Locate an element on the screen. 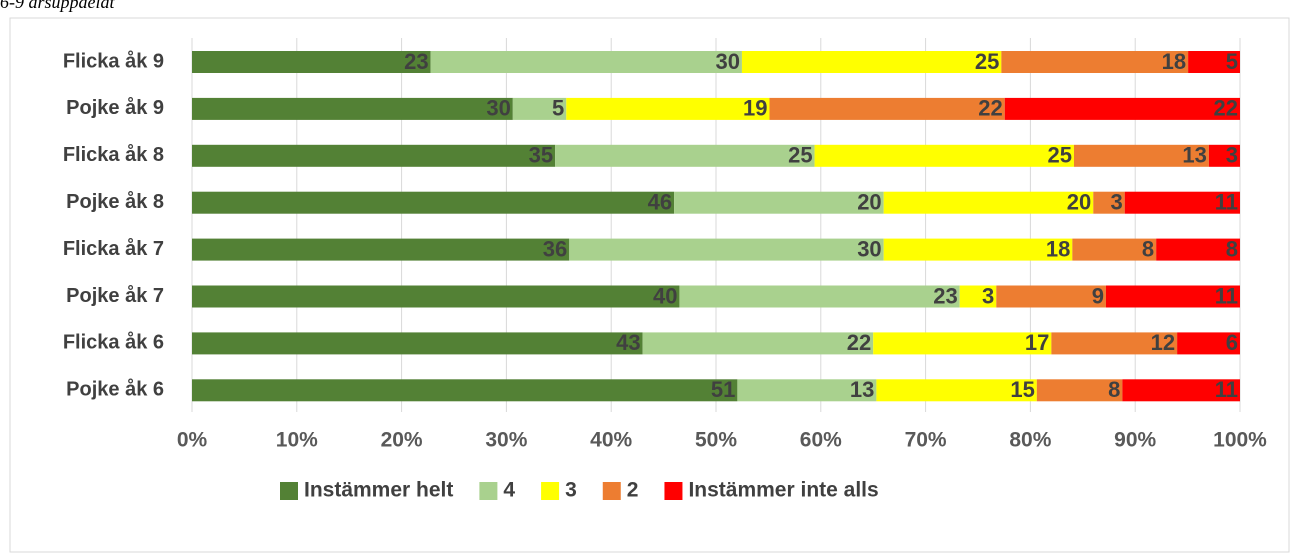  x-tick-label: 0% is located at coordinates (192, 440).